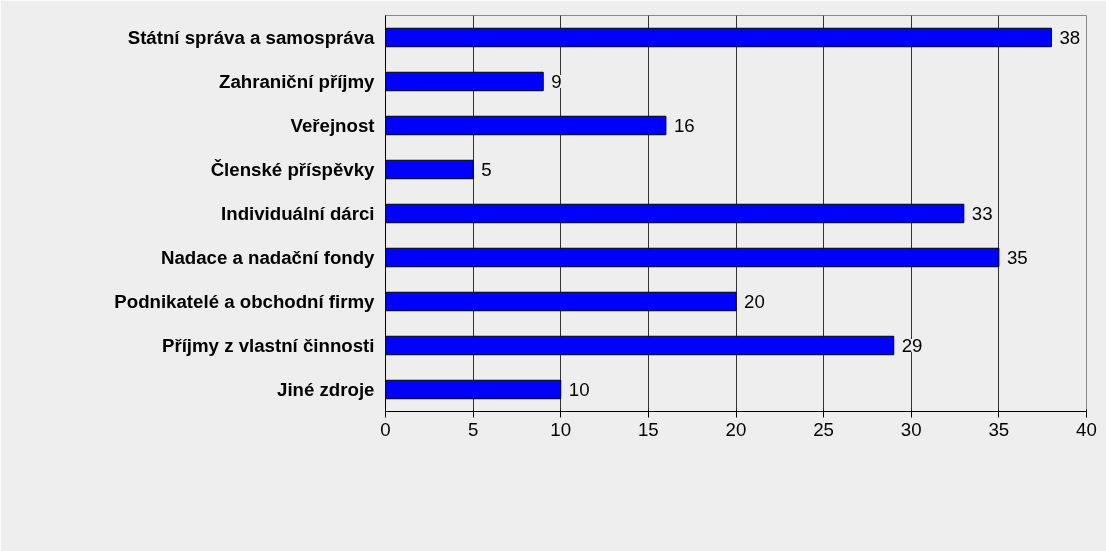  Describe the element at coordinates (332, 125) in the screenshot. I see `y-tick-label: Veřejnost` at that location.